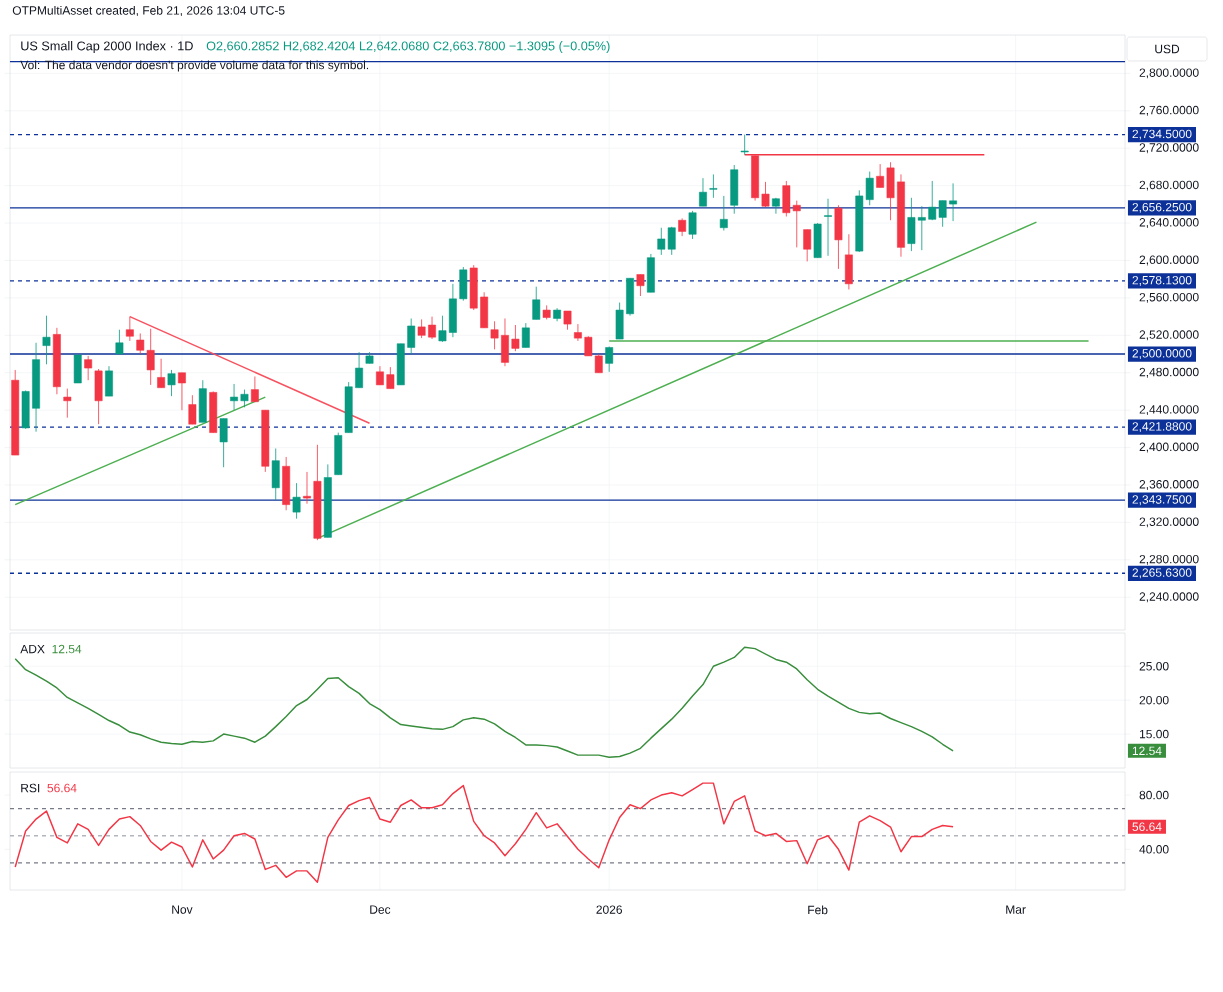  Describe the element at coordinates (1162, 500) in the screenshot. I see `ref-line-label: 2,343.7500` at that location.